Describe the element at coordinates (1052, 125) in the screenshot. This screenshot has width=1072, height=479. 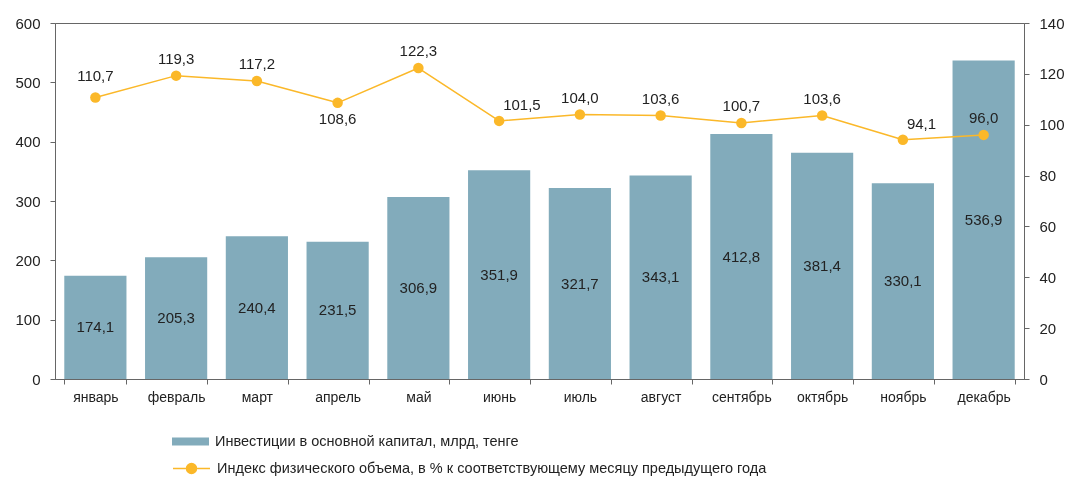
I see `y2-tick-label: 100` at that location.